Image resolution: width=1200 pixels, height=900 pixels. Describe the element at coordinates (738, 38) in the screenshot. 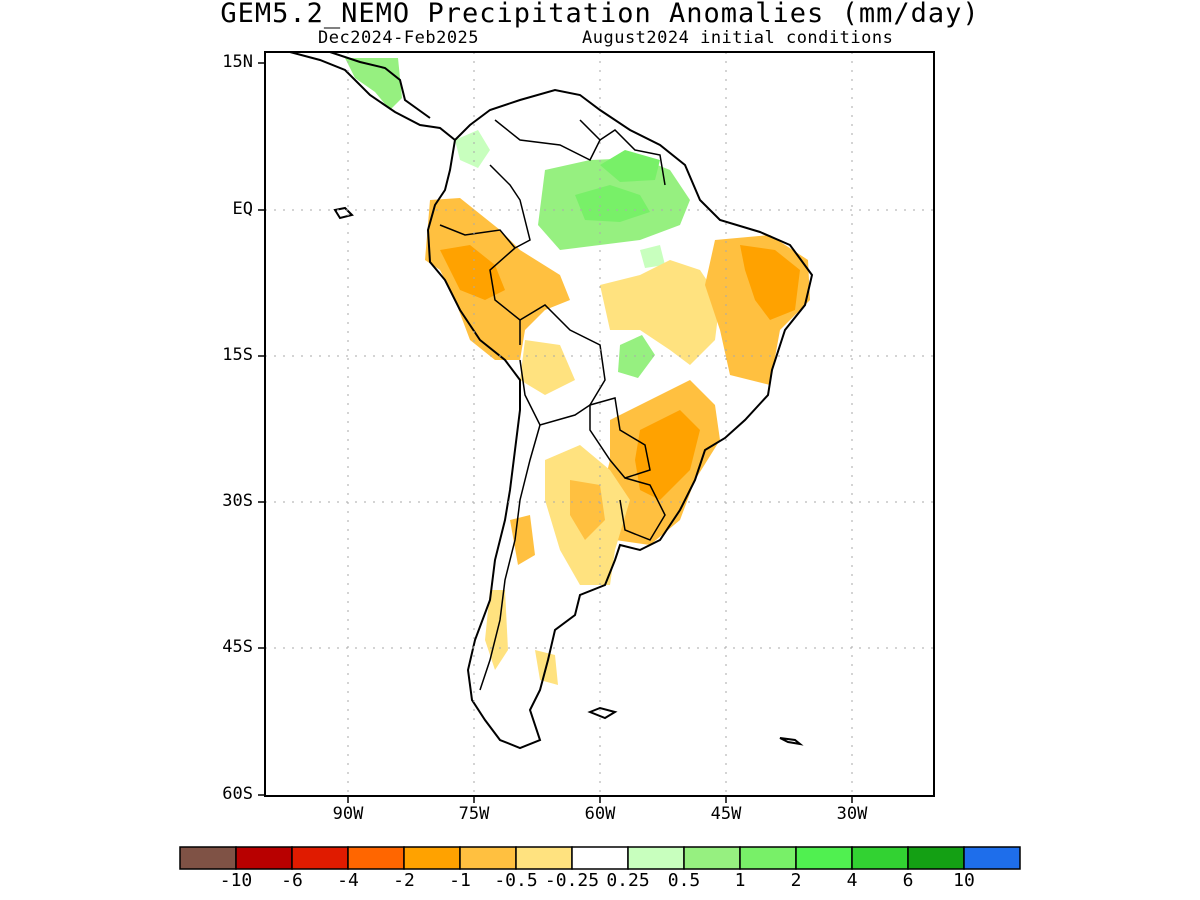

I see `init-conditions-subtitle: August2024 initial conditions` at that location.